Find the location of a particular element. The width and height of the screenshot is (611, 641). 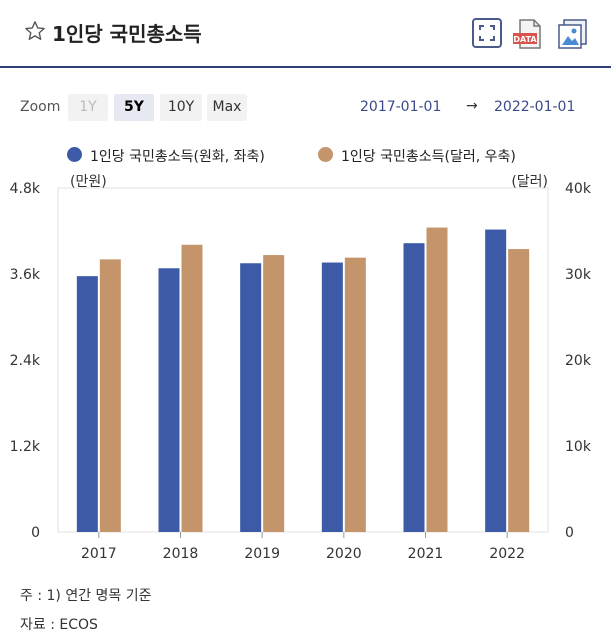

bar-won-2019 is located at coordinates (251, 397).